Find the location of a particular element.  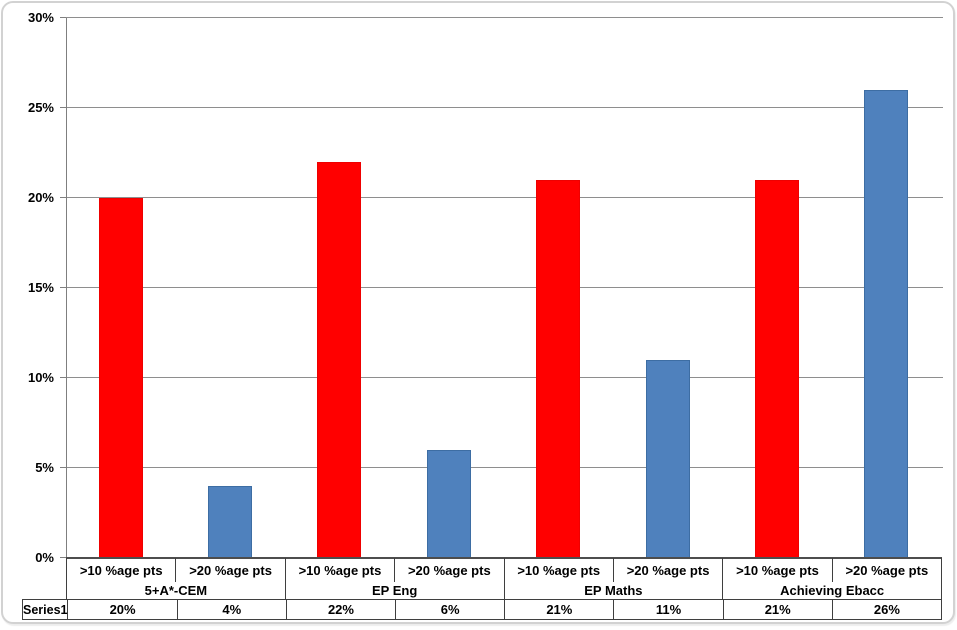

y-tick-label: 30% is located at coordinates (40, 17).